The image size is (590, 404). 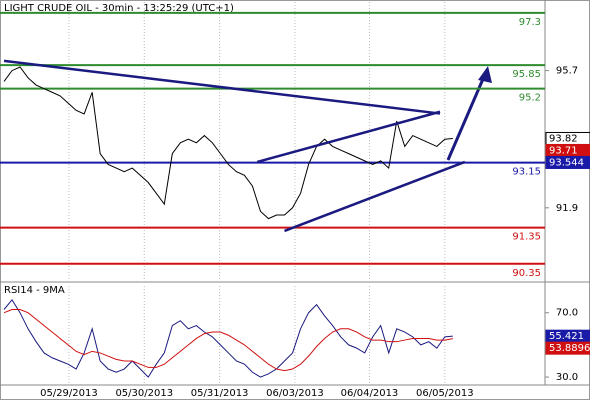 I want to click on level-label: 90.35, so click(x=526, y=273).